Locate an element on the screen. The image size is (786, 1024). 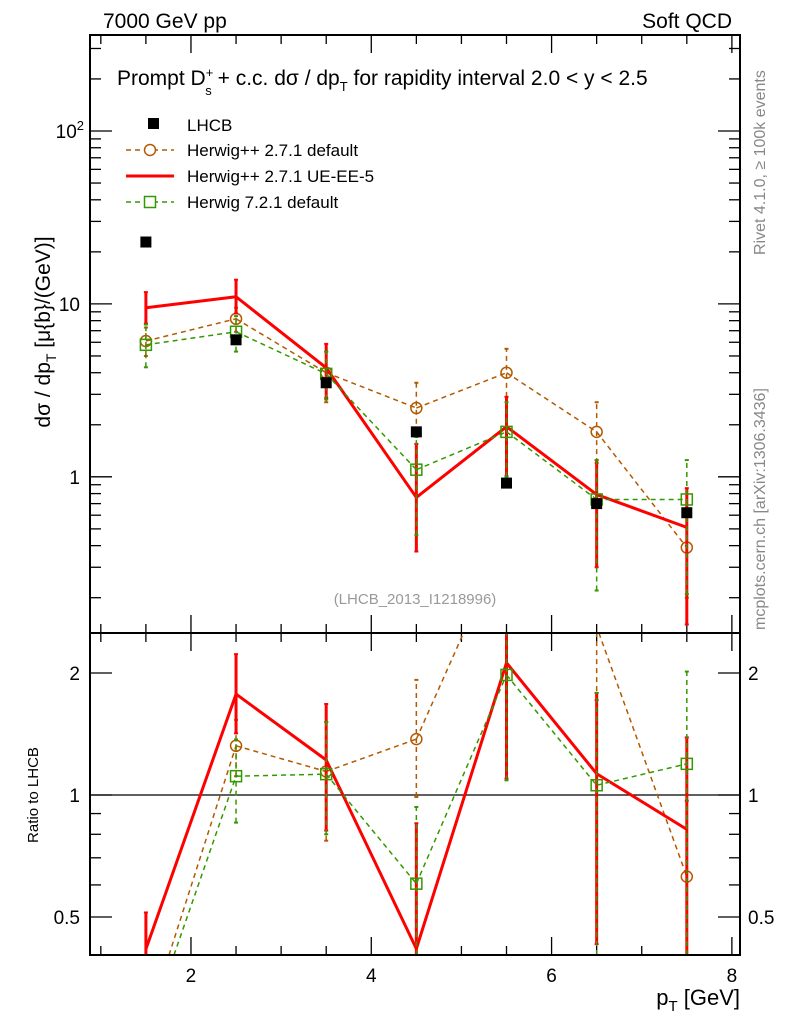
mcplots-label: mcplots.cern.ch [arXiv:1306.3436] is located at coordinates (760, 509).